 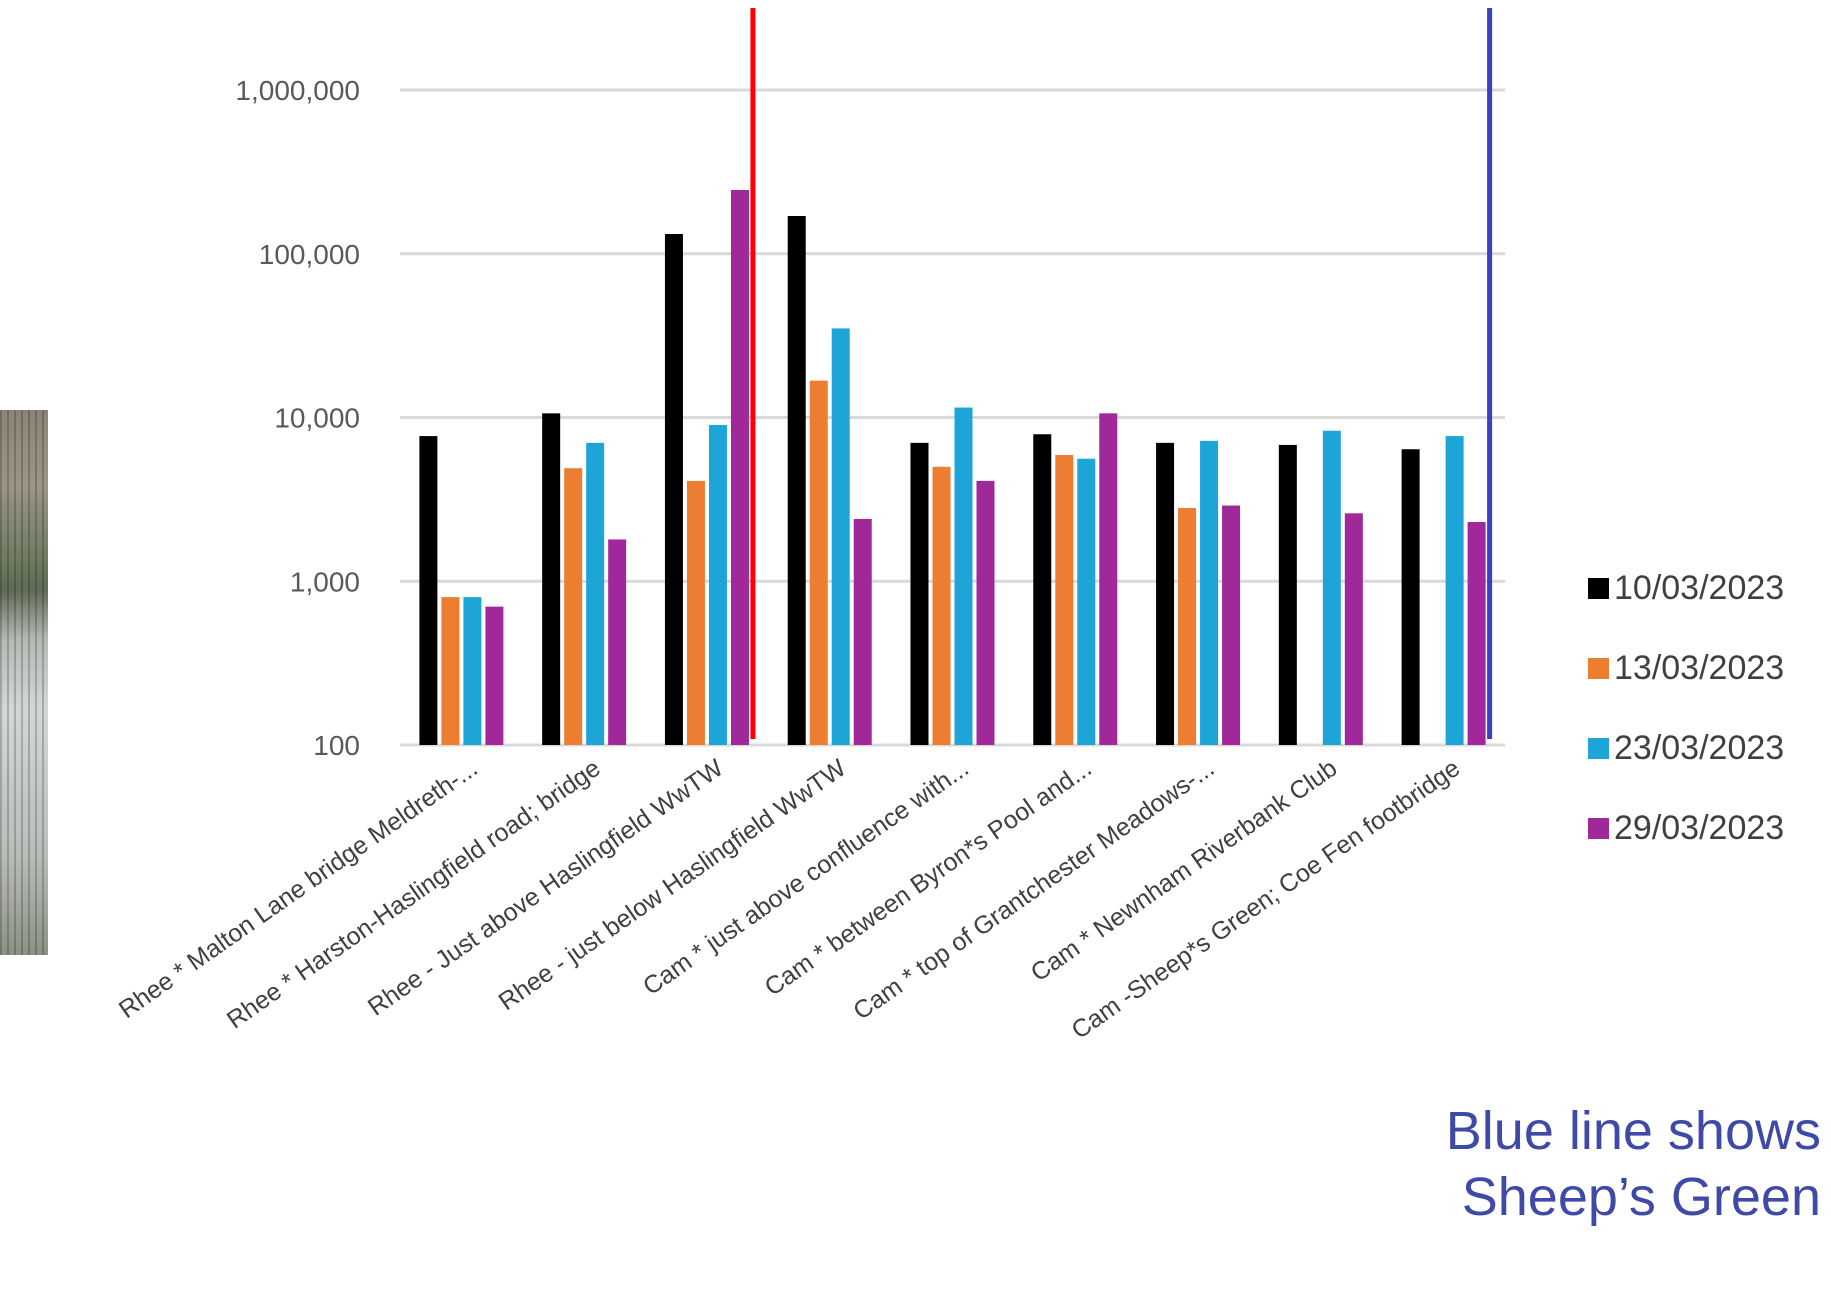 What do you see at coordinates (297, 90) in the screenshot?
I see `y-tick-label: 1,000,000` at bounding box center [297, 90].